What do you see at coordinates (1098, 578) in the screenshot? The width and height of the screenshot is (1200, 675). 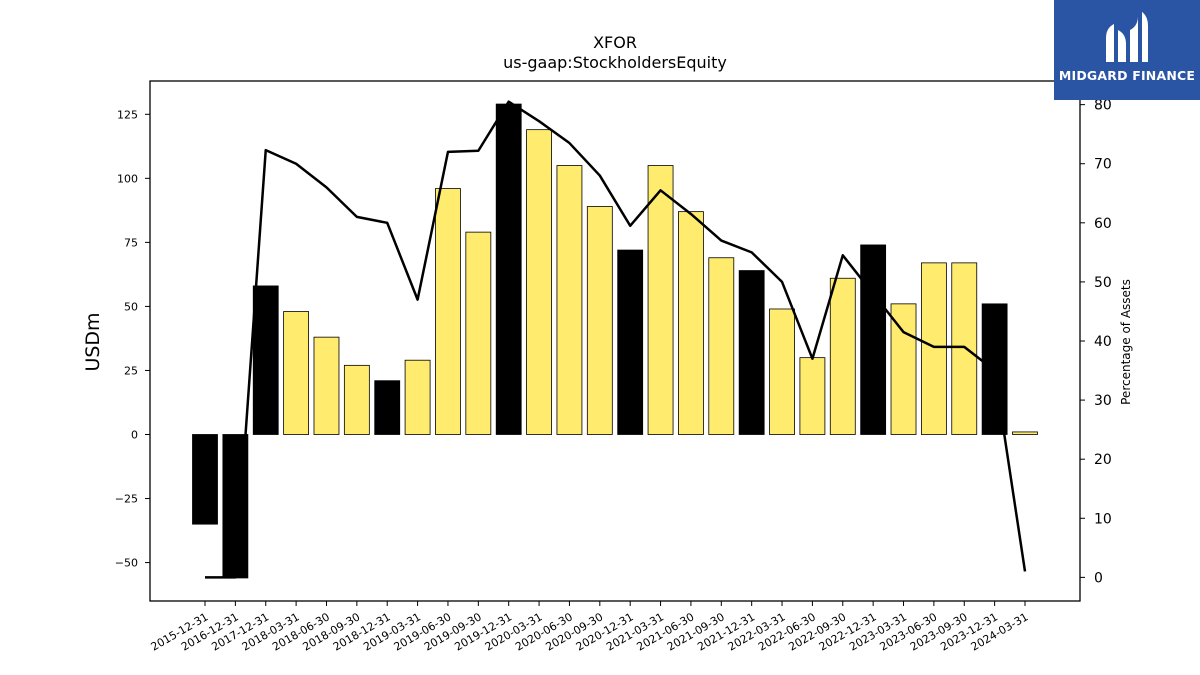 I see `y2-tick-label: 0` at bounding box center [1098, 578].